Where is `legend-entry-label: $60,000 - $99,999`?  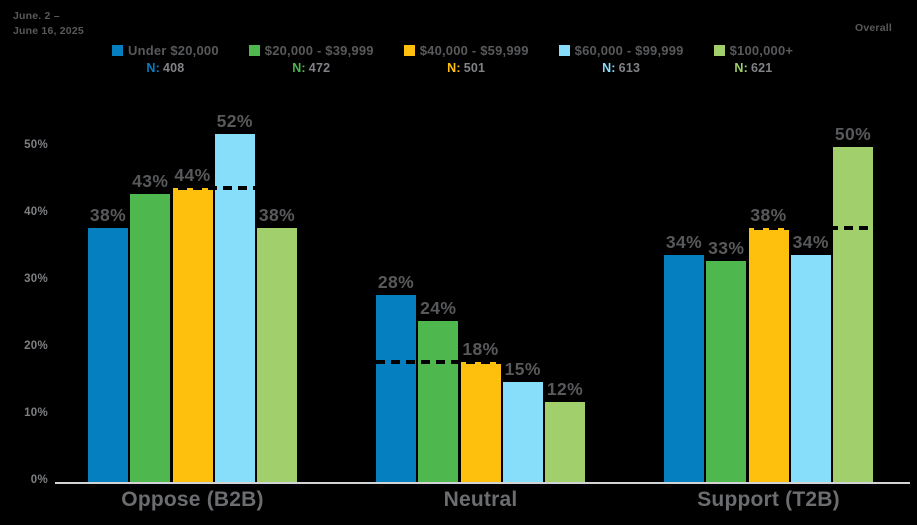 legend-entry-label: $60,000 - $99,999 is located at coordinates (629, 50).